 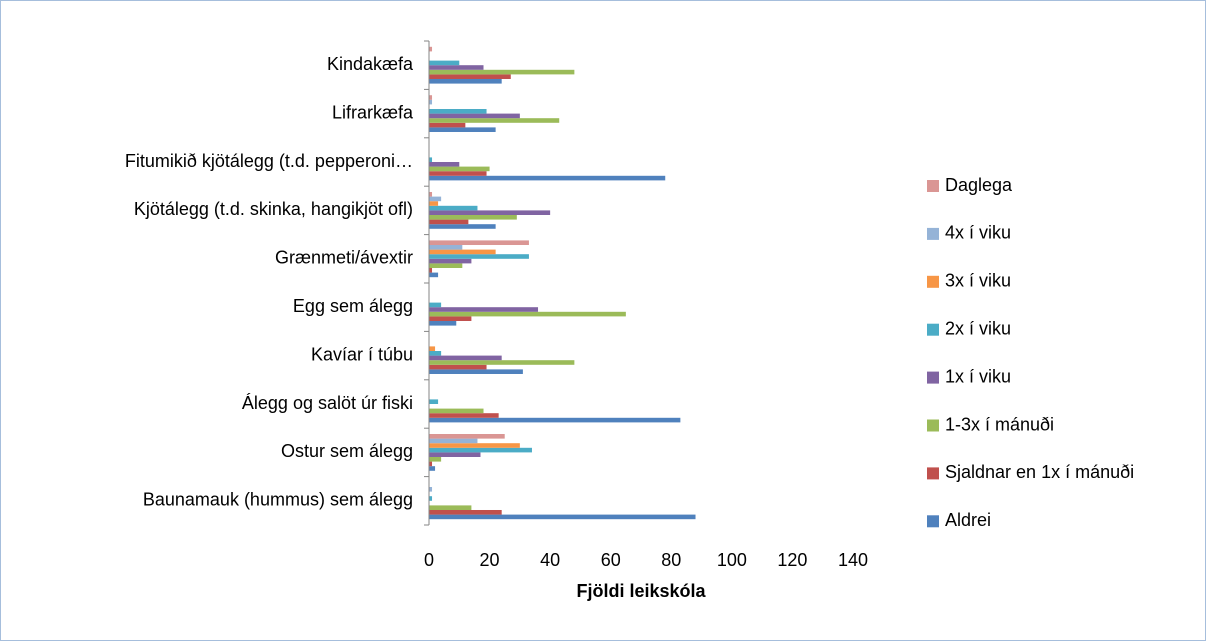 What do you see at coordinates (370, 64) in the screenshot?
I see `y-tick-label: Kindakæfa` at bounding box center [370, 64].